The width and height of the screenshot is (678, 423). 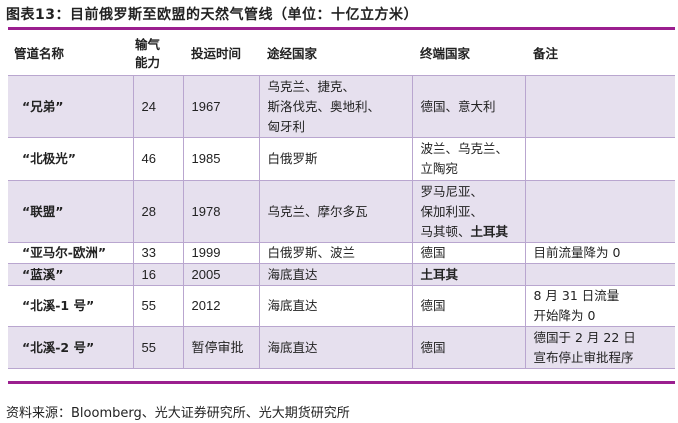 I want to click on cell-name: “亚马尔-欧洲”, so click(x=70, y=253).